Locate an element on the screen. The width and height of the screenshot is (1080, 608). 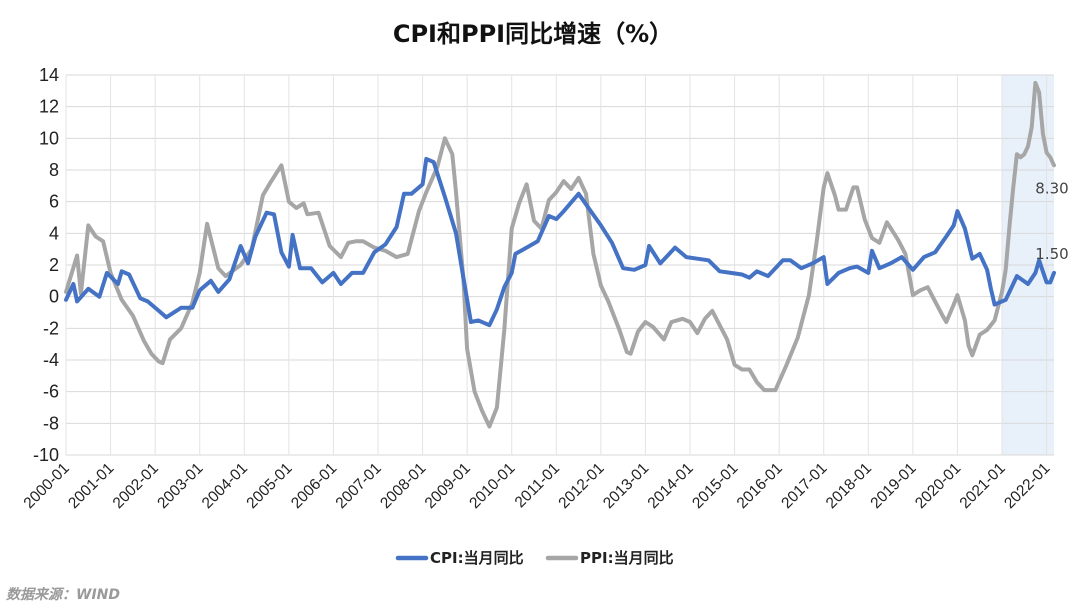
x-tick-label: 2019-01 is located at coordinates (893, 486).